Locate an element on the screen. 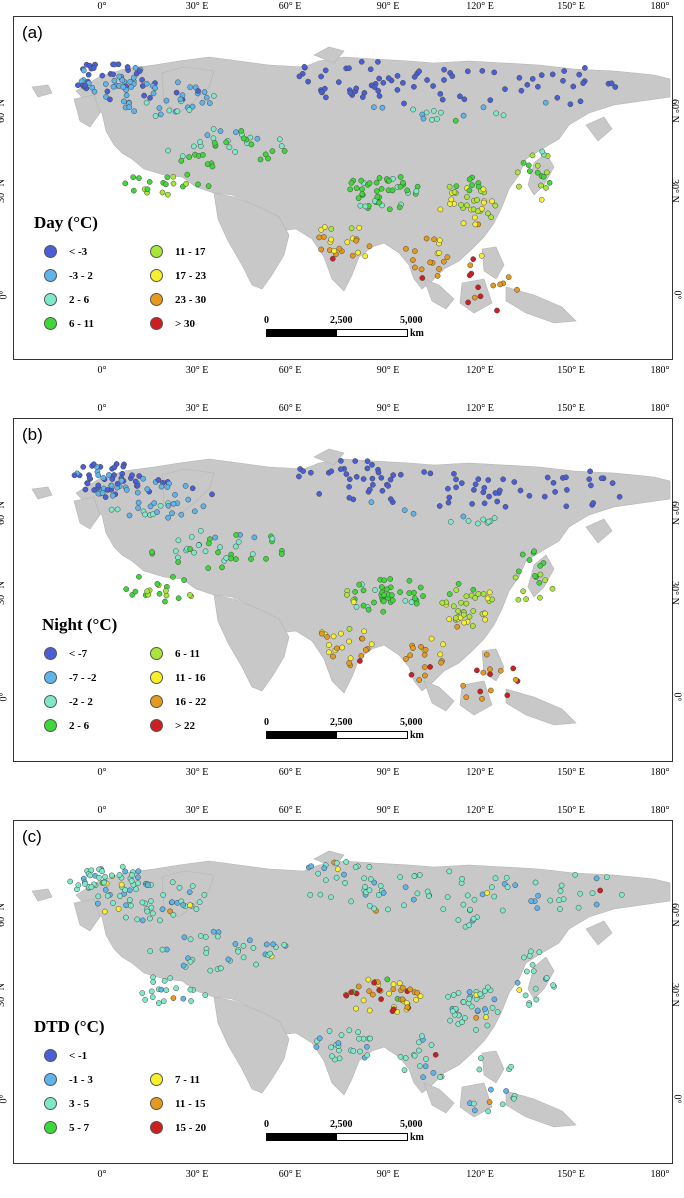 This screenshot has height=1198, width=684. lat-label-0-left: 0° is located at coordinates (5, 697).